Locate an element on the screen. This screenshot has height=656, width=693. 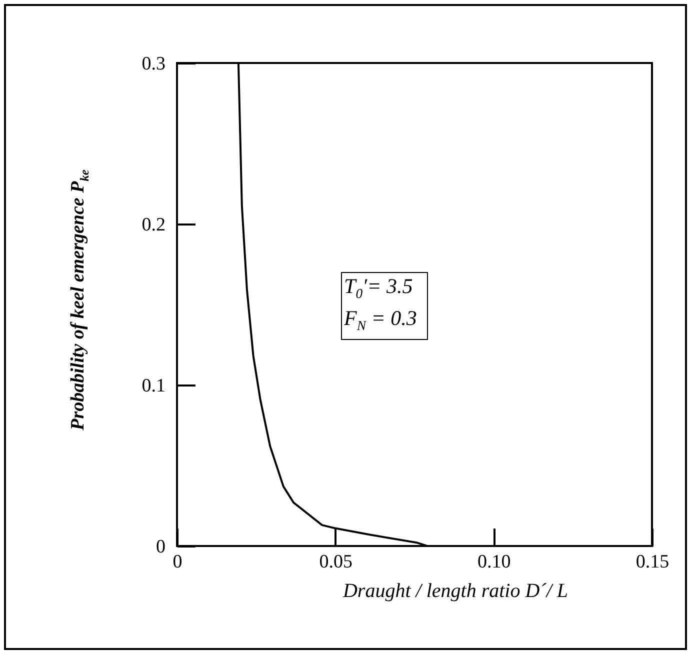
annotation: F$_{N}$ = 0.3 is located at coordinates (380, 320).